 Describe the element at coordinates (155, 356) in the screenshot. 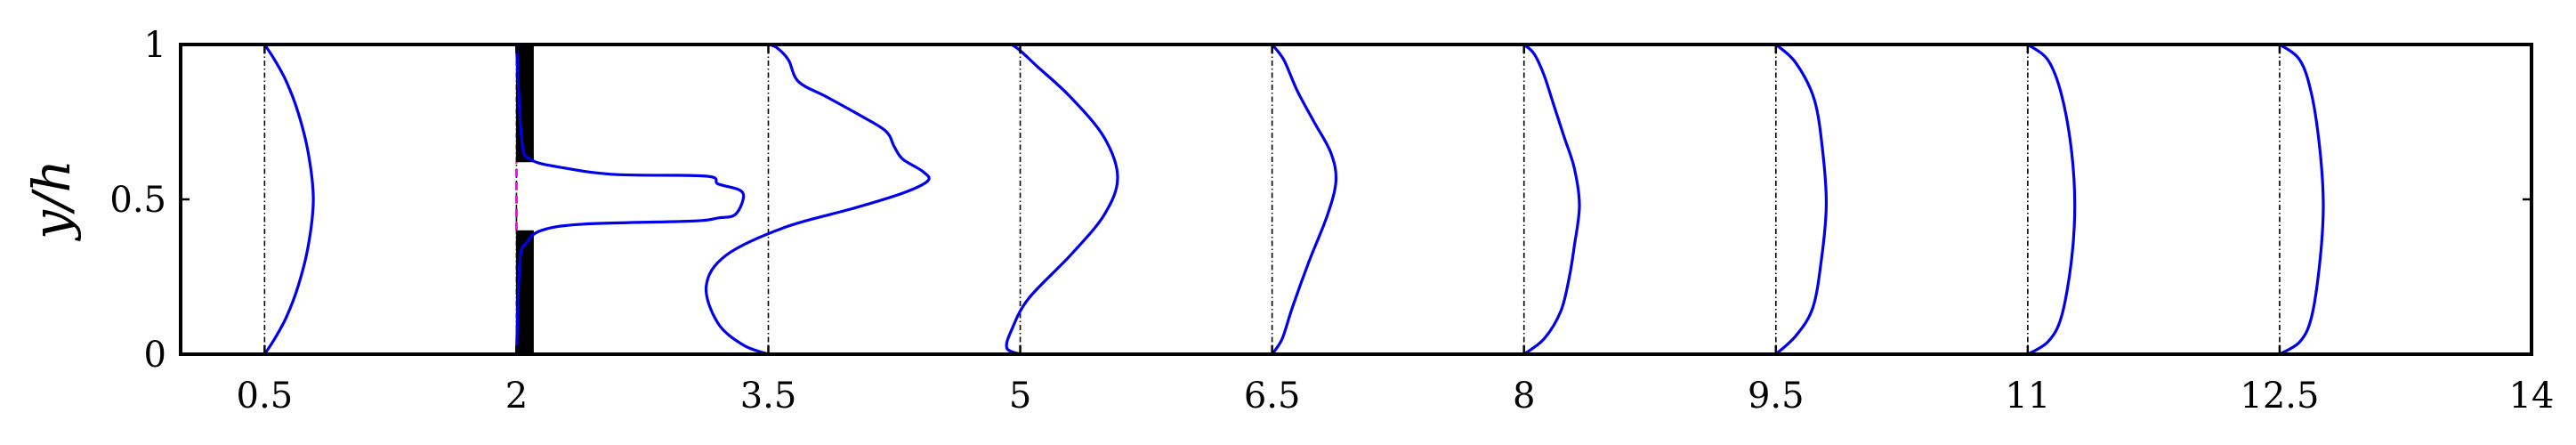

I see `y-tick-label-0: 0` at that location.